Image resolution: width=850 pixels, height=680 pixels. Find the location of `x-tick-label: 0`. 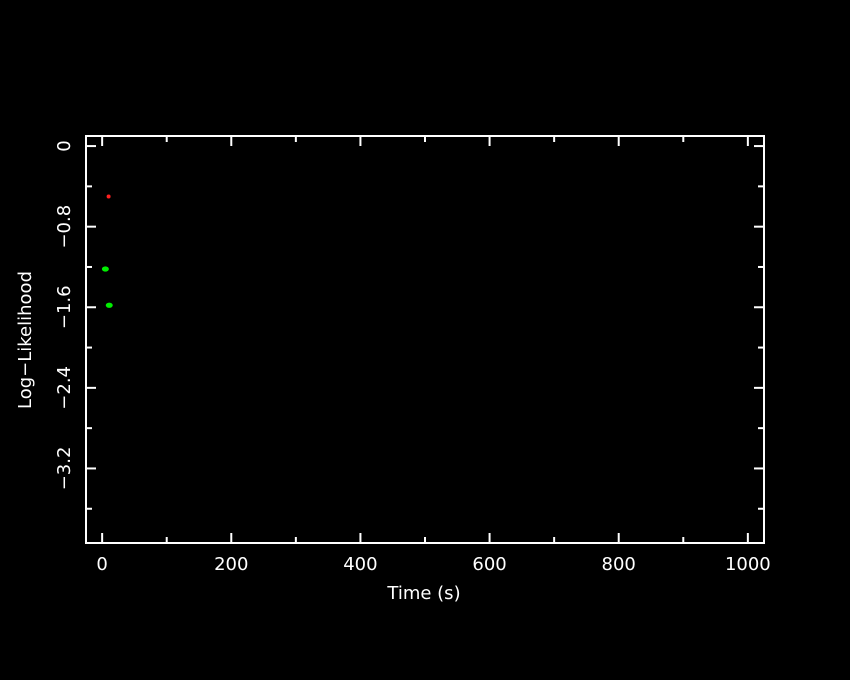

x-tick-label: 0 is located at coordinates (101, 564).